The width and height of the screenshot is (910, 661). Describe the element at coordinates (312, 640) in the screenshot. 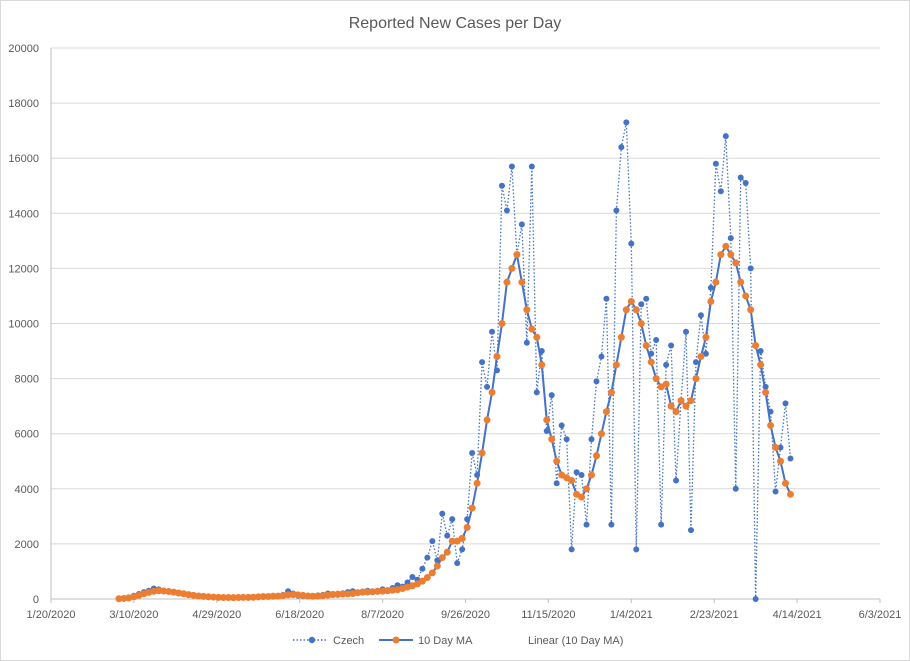

I see `legend-czech-marker` at that location.